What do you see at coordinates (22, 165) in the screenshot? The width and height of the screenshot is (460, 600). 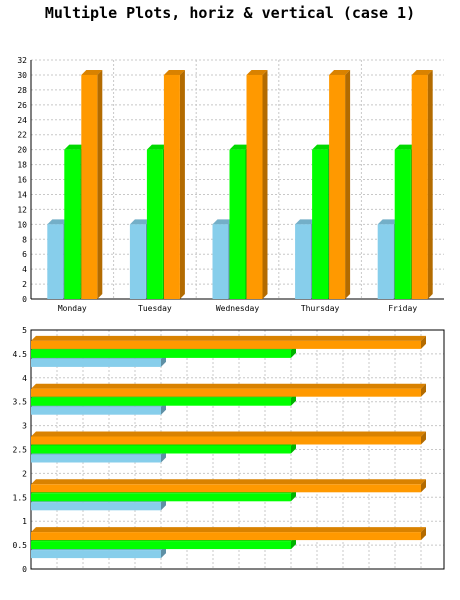 I see `y-tick-label: 18` at bounding box center [22, 165].